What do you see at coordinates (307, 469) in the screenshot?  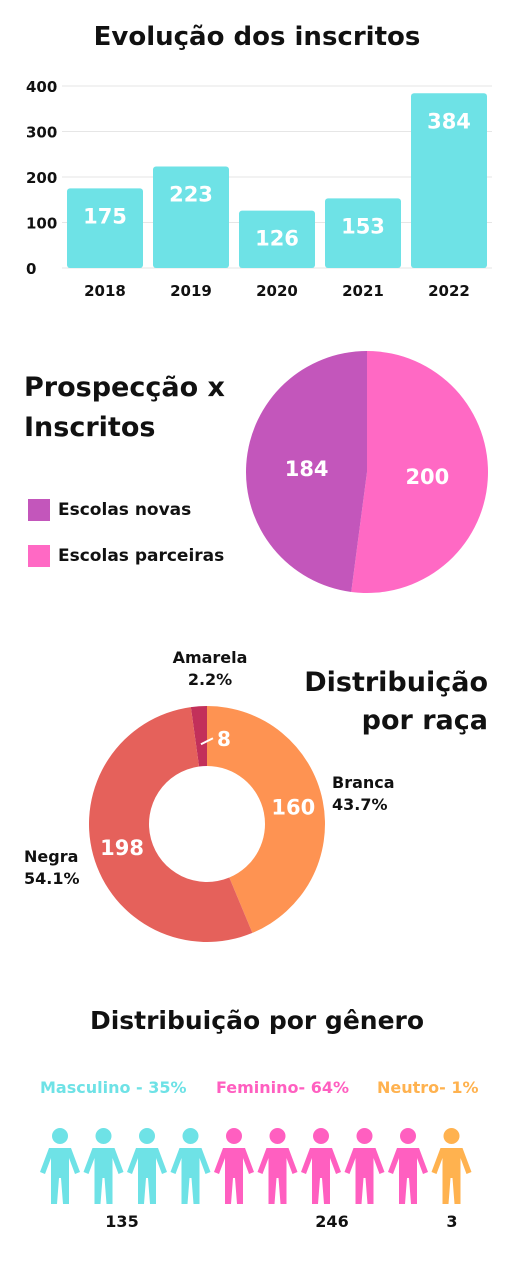 I see `pie-value-label: 184` at bounding box center [307, 469].